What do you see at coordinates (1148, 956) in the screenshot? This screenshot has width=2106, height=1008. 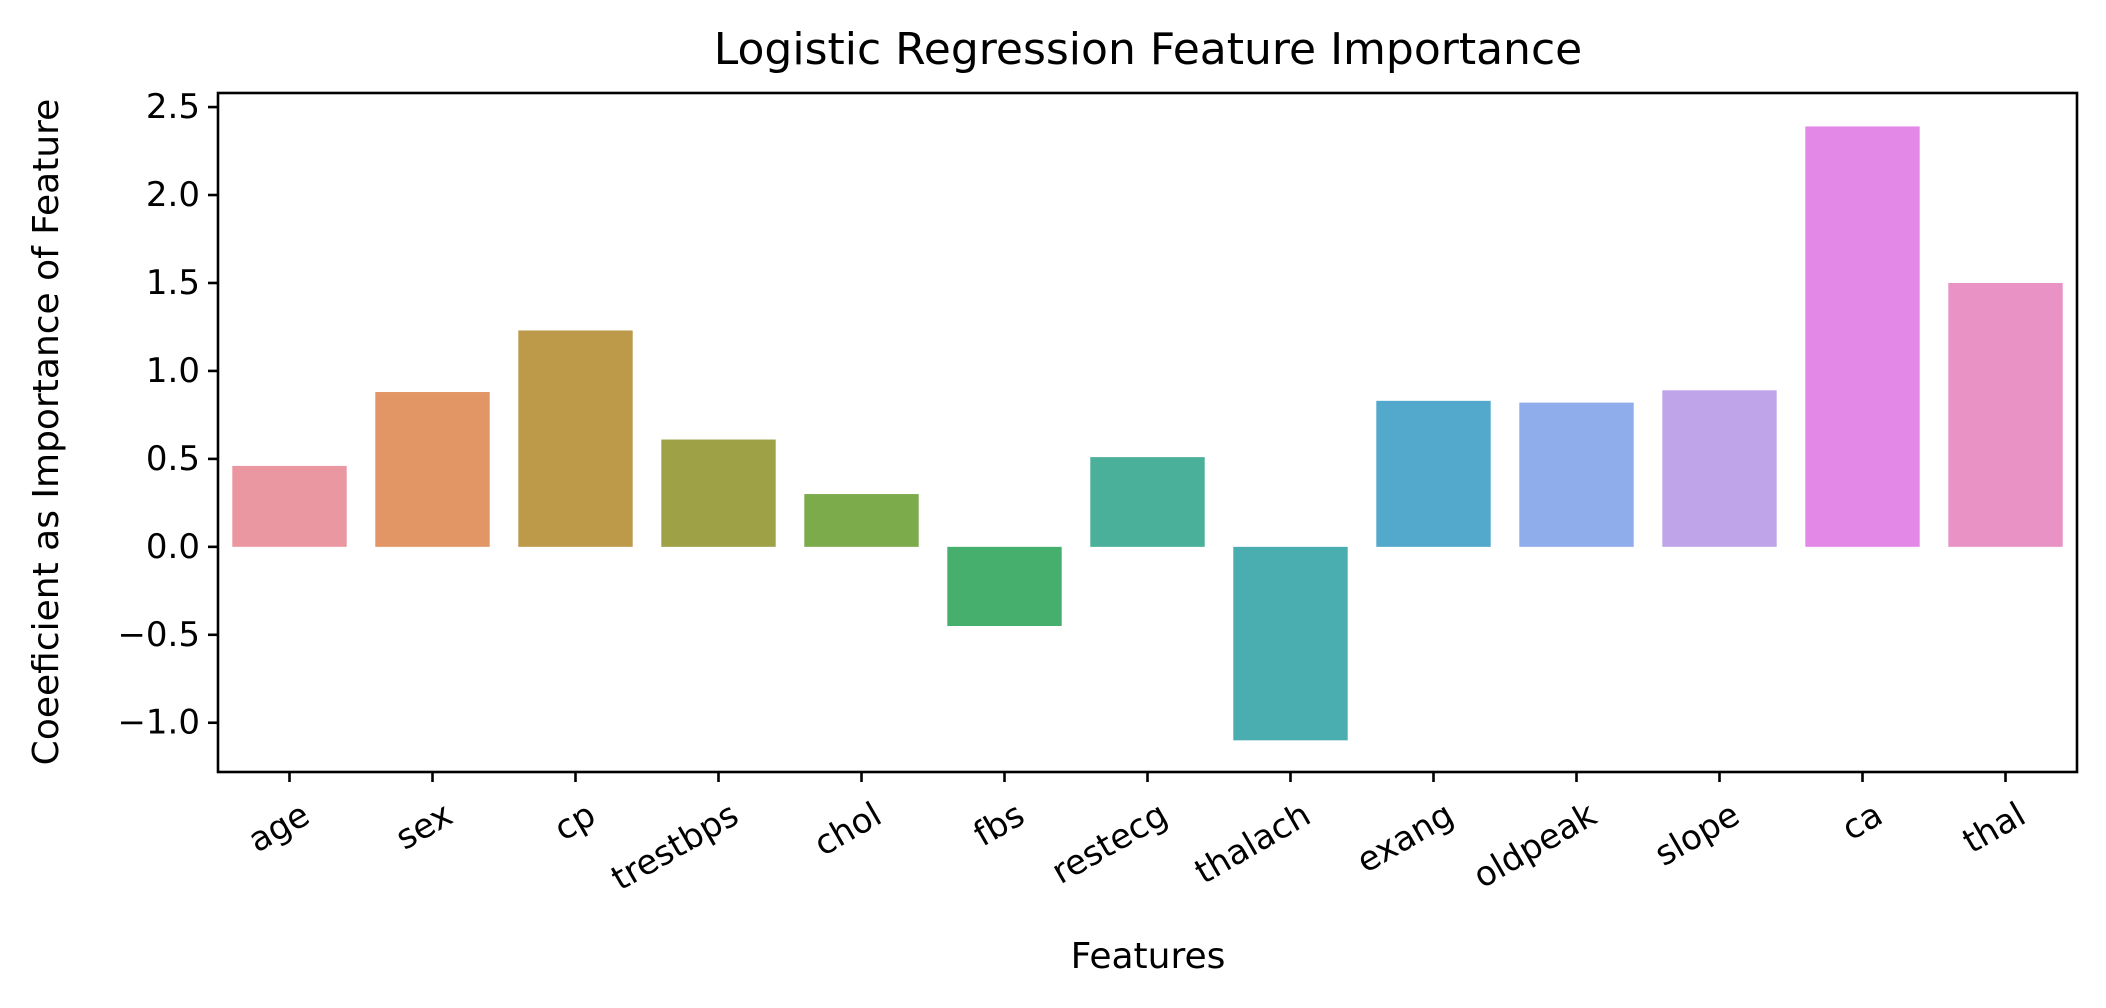 I see `x-axis-label: Features` at bounding box center [1148, 956].